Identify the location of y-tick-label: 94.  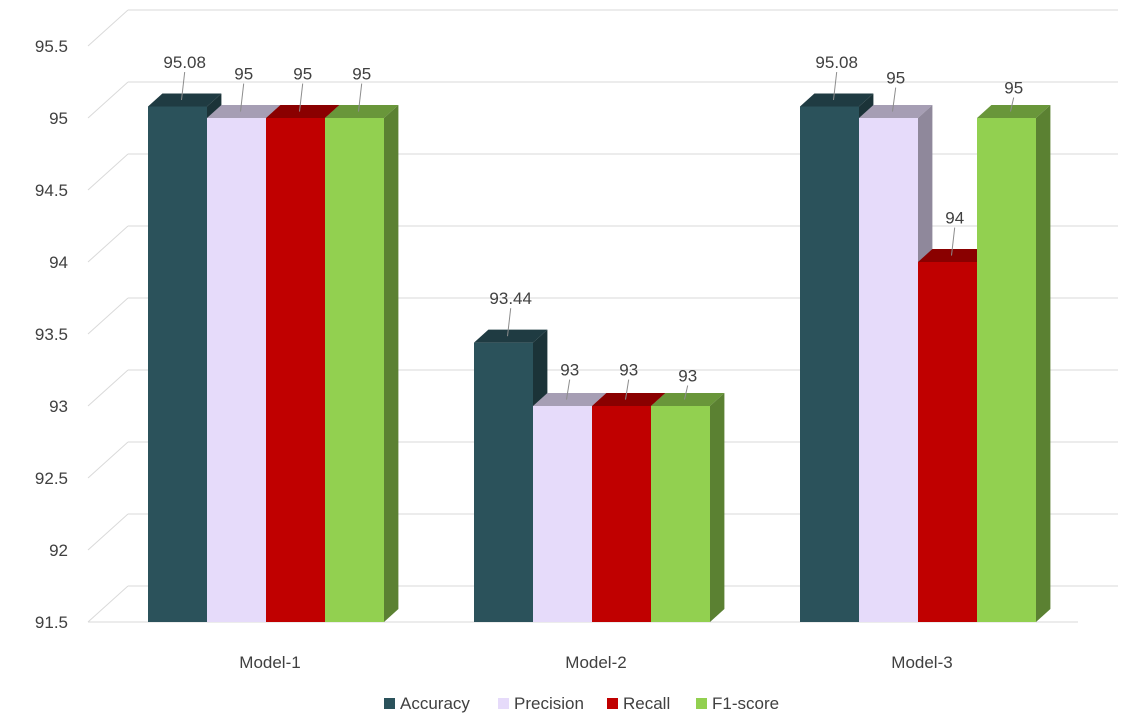
(58, 262).